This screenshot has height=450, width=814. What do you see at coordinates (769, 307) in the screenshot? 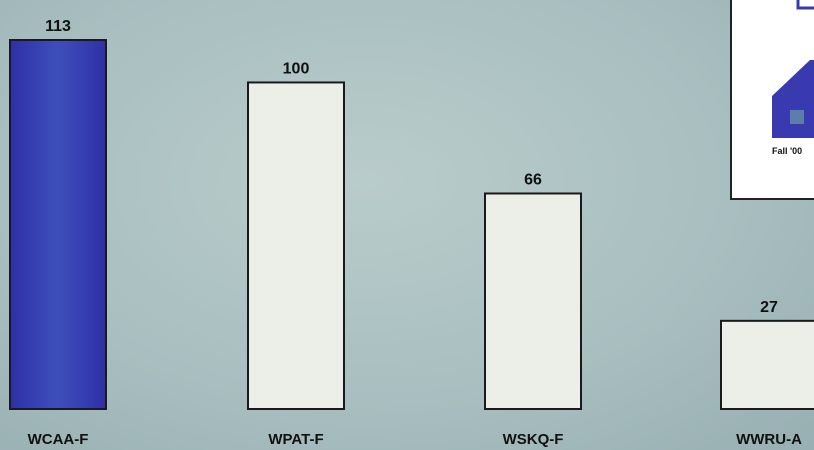
I see `data-label-wwru-a: 27` at bounding box center [769, 307].